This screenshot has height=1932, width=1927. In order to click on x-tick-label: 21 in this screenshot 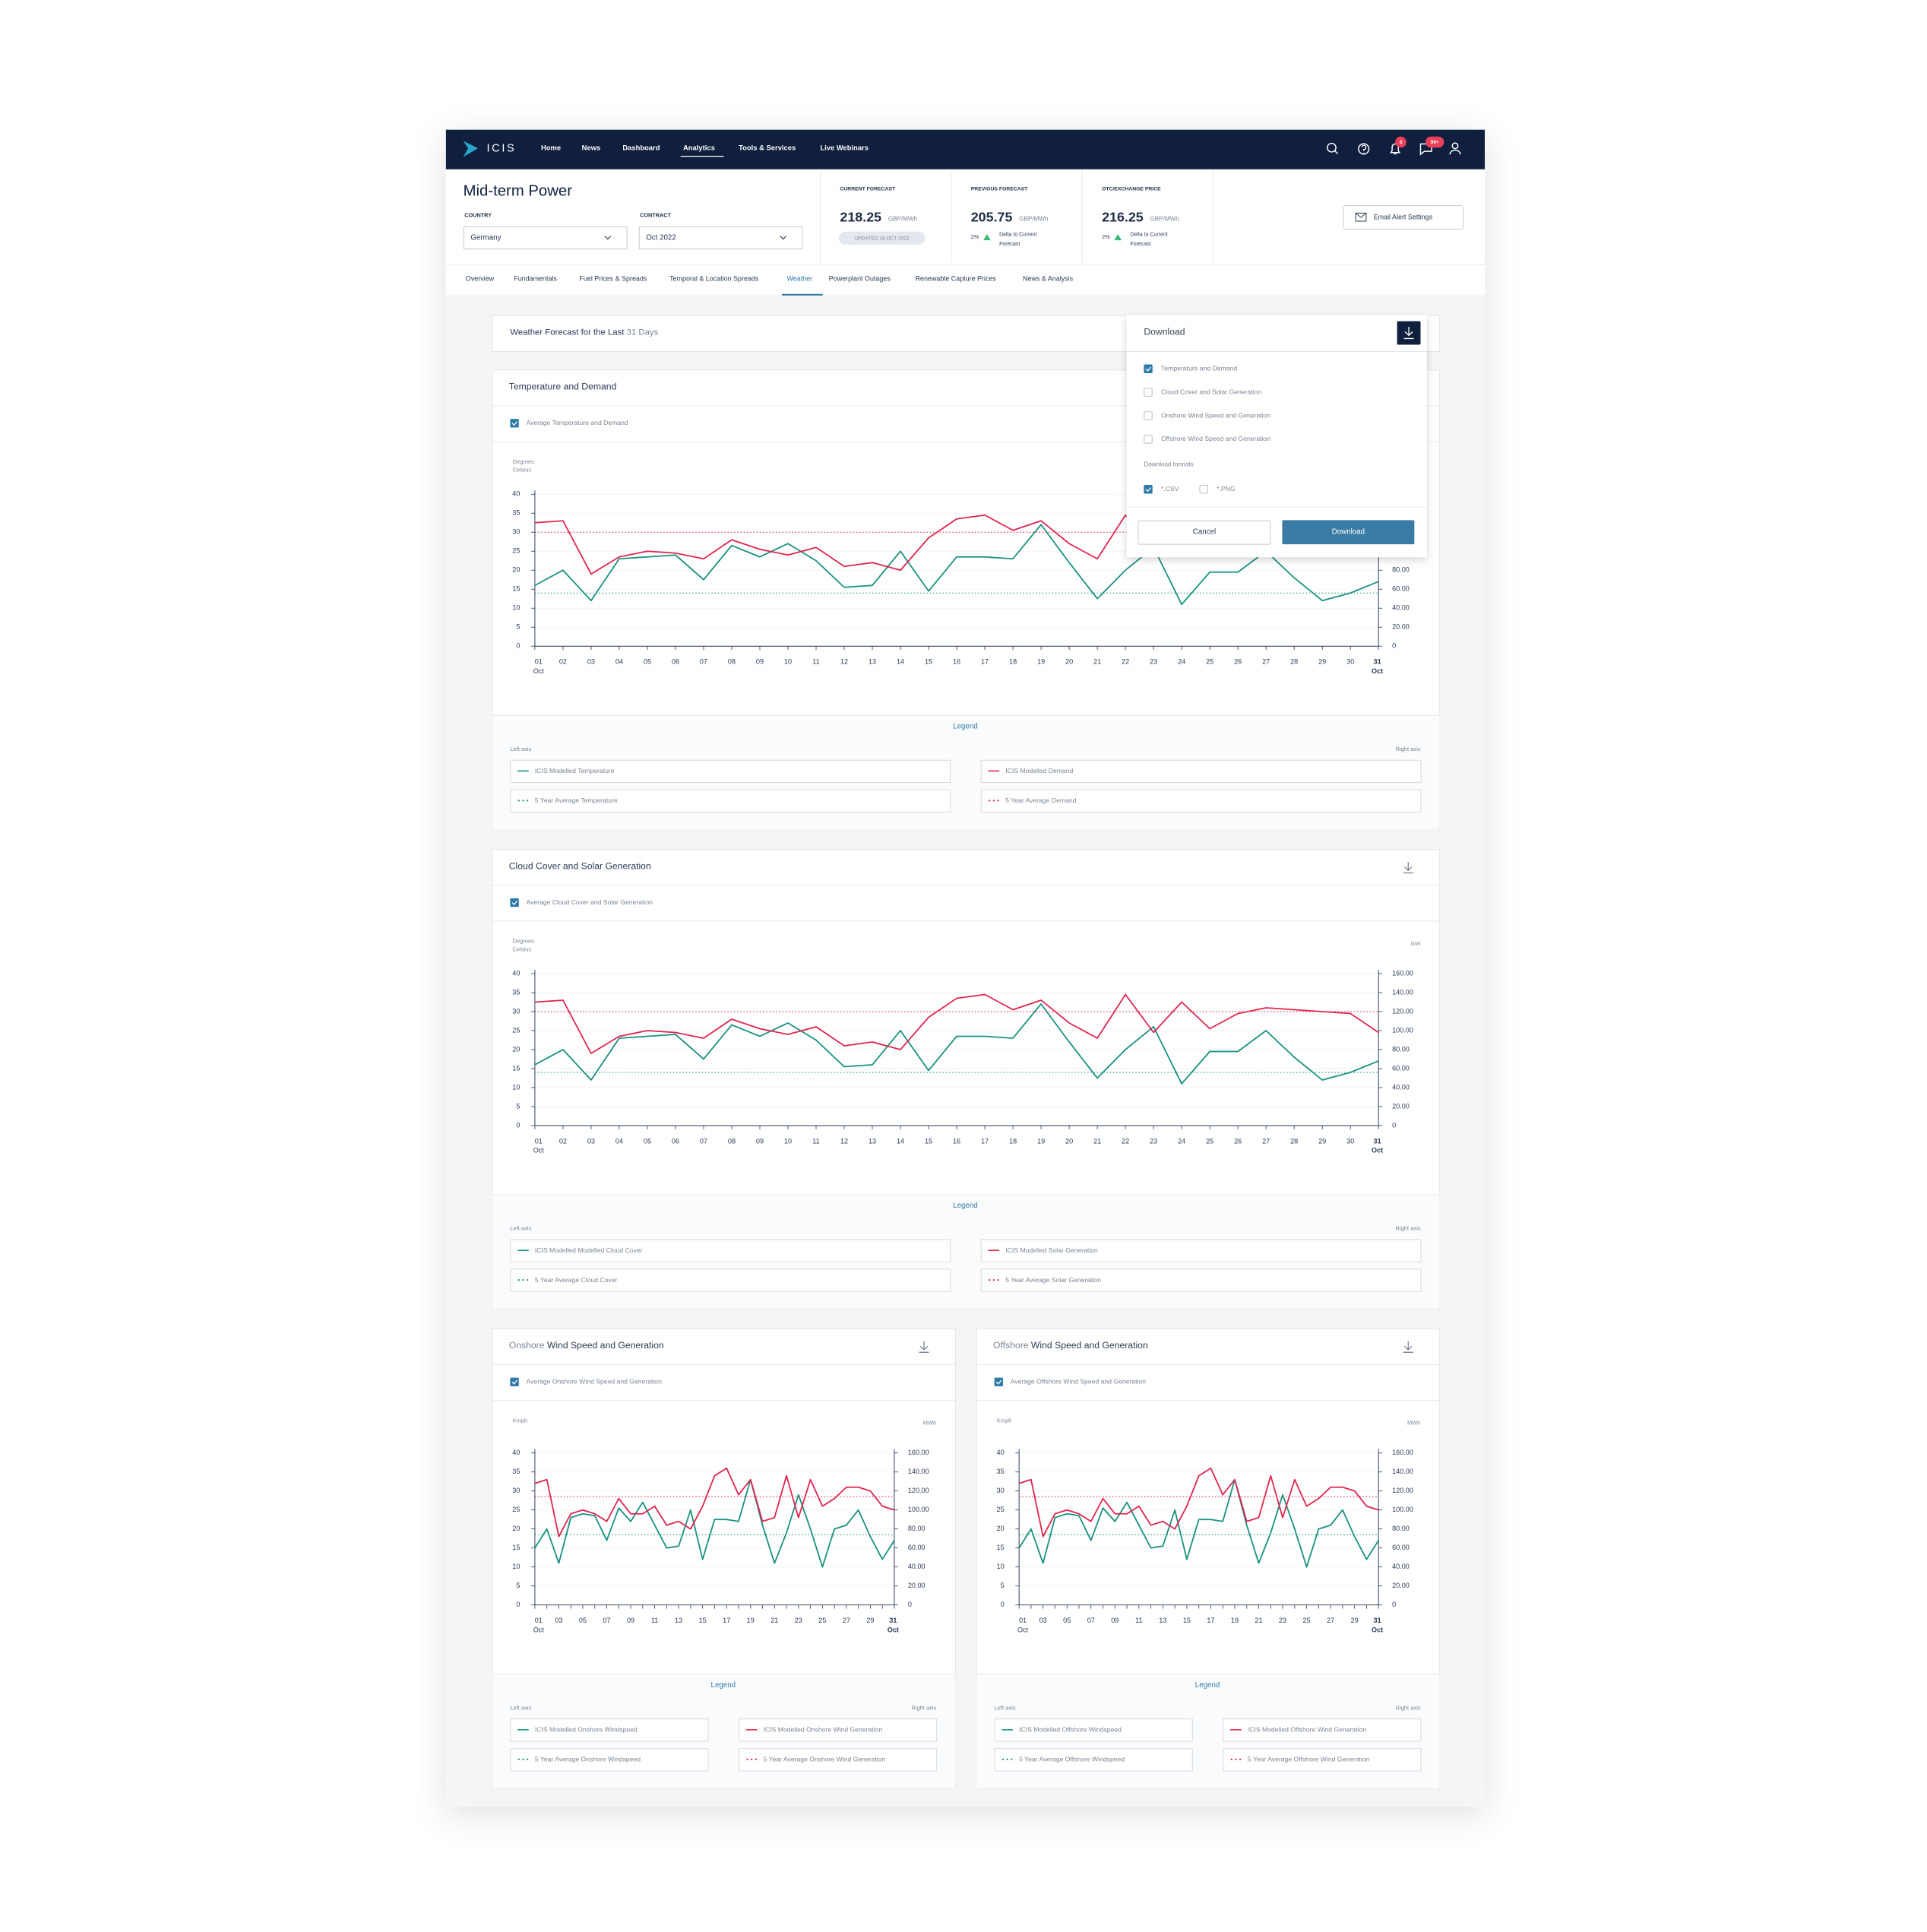, I will do `click(774, 1620)`.